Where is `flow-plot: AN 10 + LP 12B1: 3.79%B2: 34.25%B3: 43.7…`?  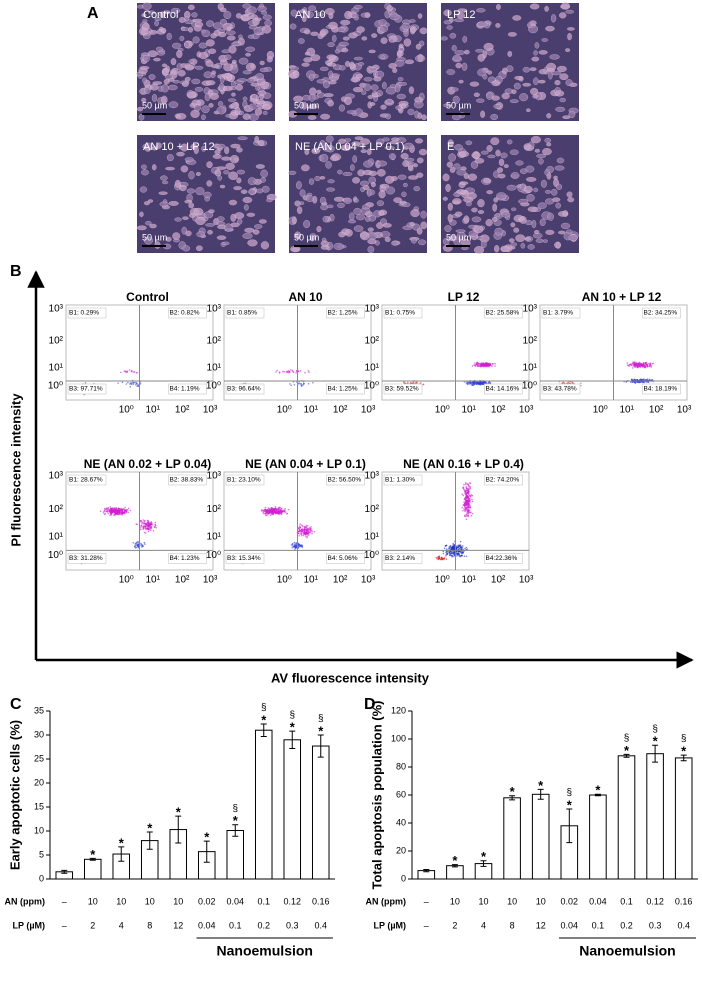 flow-plot: AN 10 + LP 12B1: 3.79%B2: 34.25%B3: 43.7… is located at coordinates (607, 352).